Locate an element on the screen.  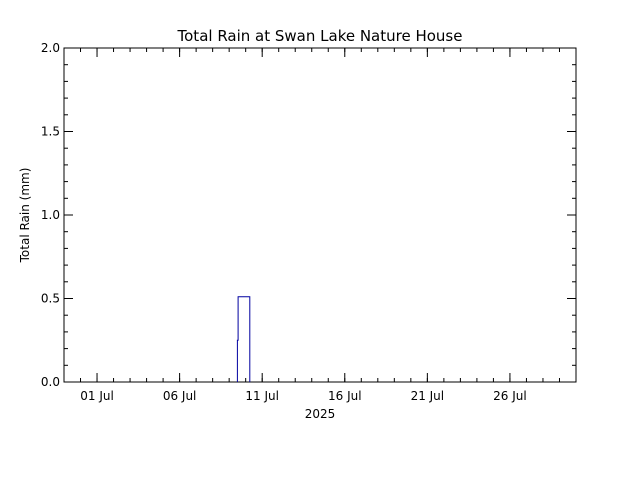
y-tick-label: 1.0 is located at coordinates (50, 215).